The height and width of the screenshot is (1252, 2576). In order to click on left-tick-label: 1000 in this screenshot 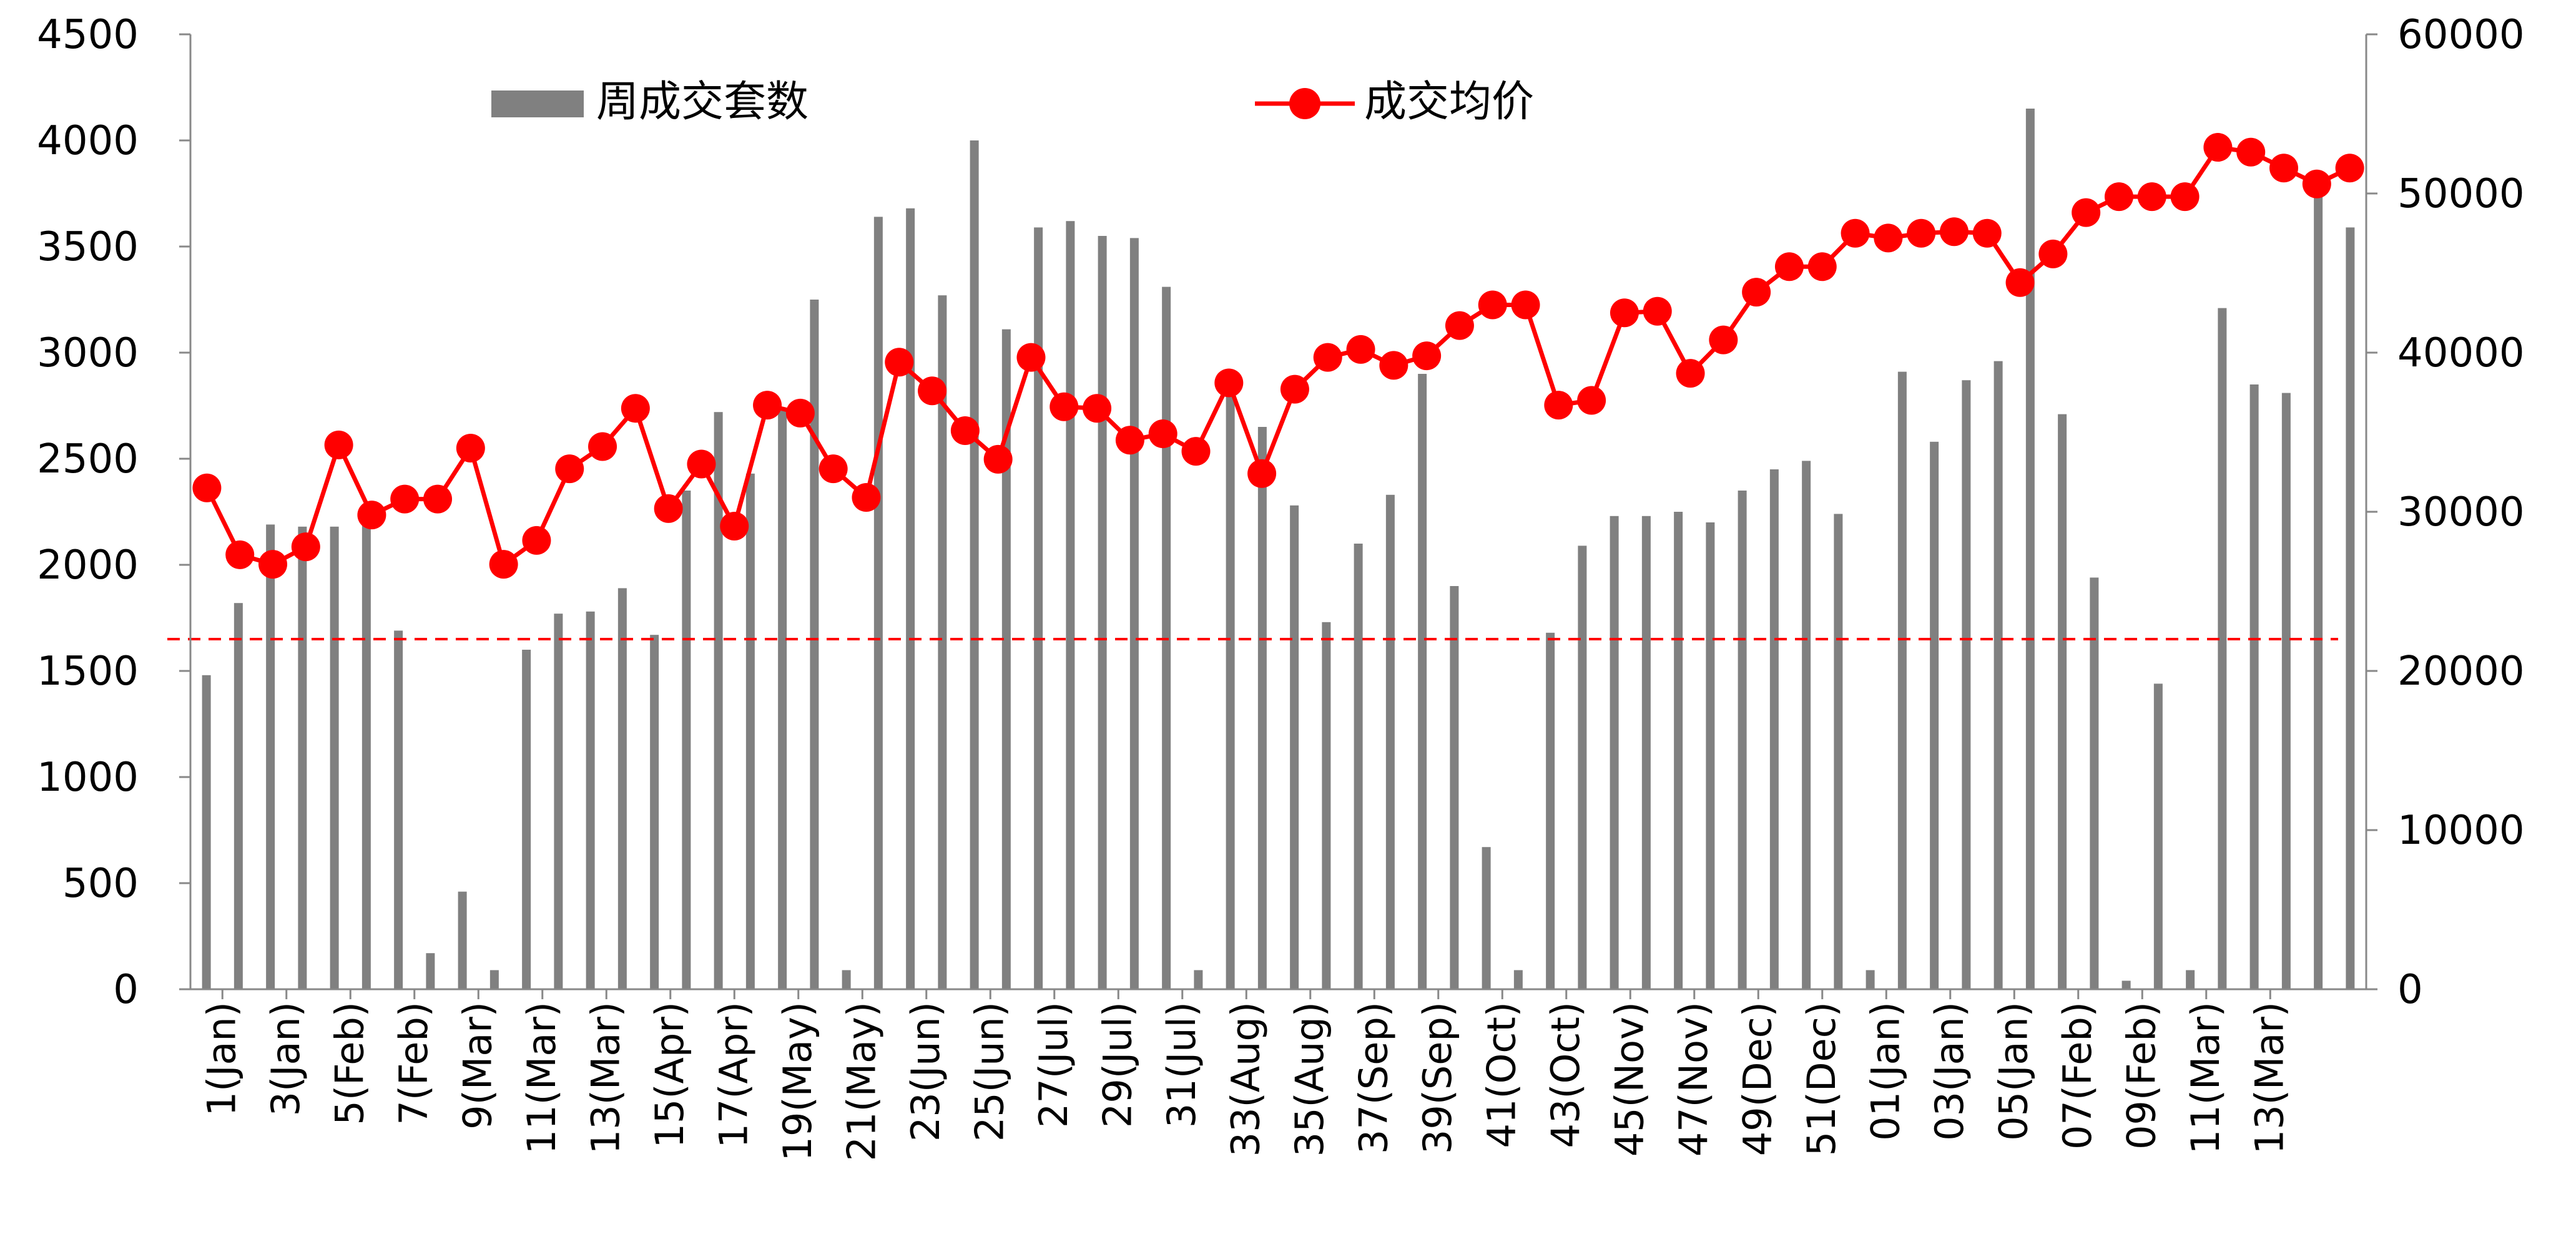, I will do `click(88, 778)`.